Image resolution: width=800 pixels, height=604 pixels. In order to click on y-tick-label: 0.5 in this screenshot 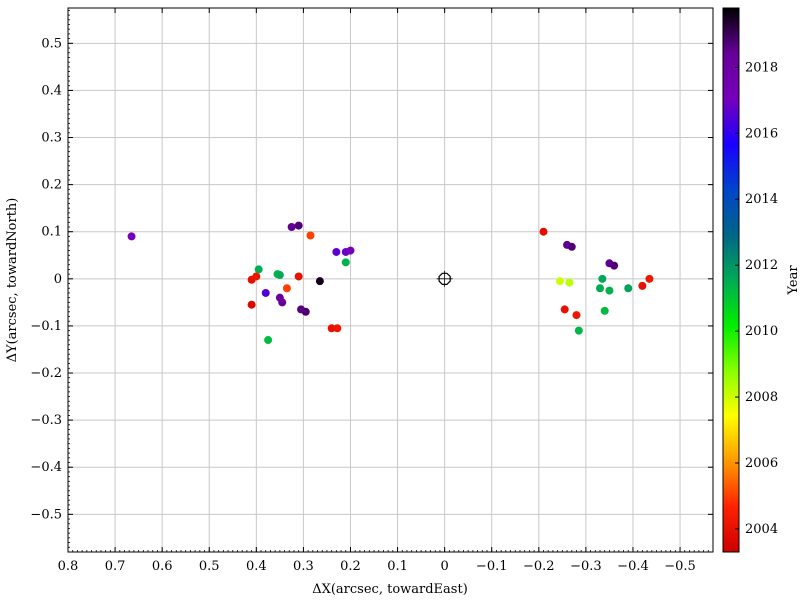, I will do `click(51, 43)`.